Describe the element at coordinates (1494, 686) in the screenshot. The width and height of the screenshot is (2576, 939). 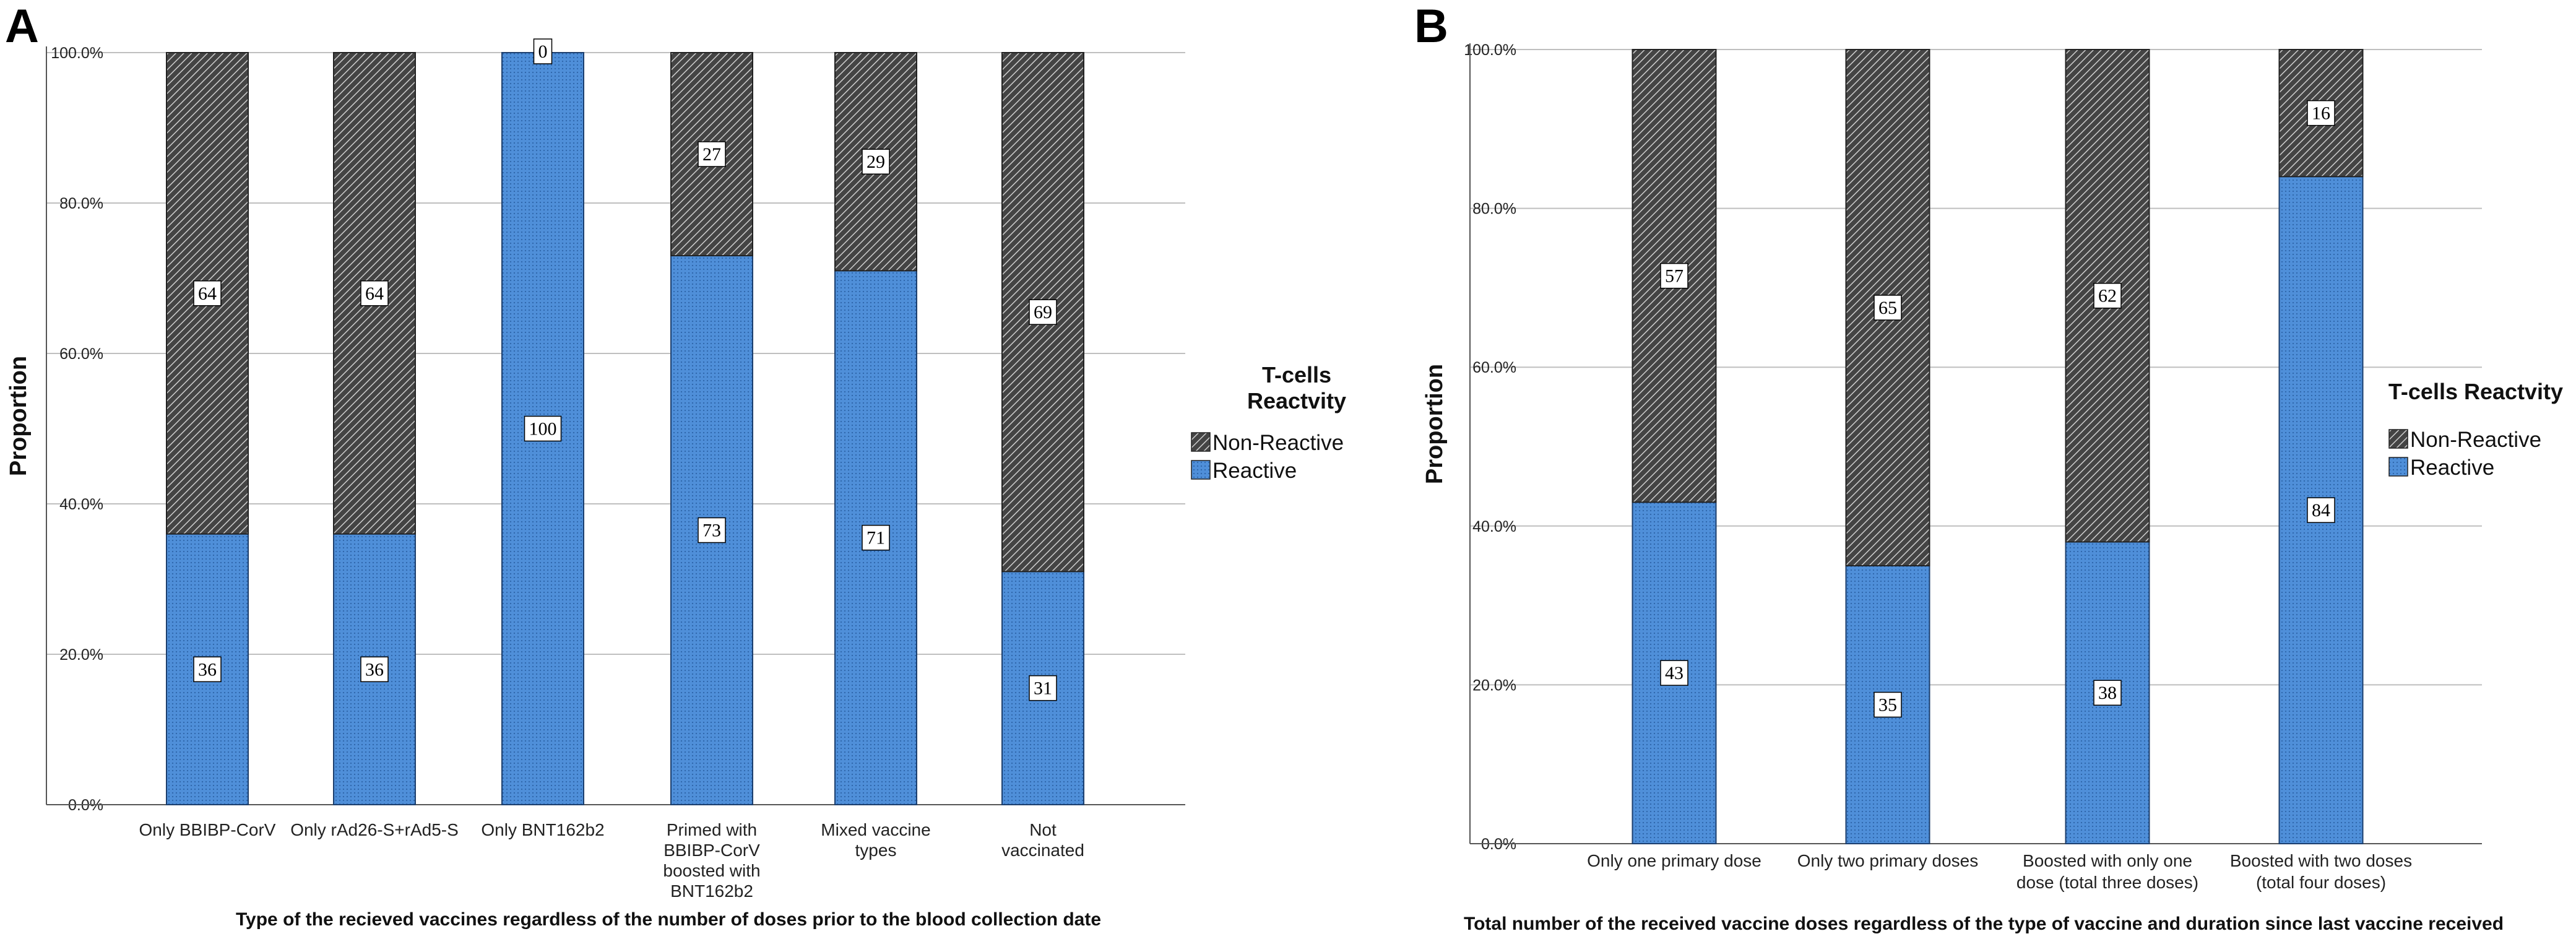
I see `panel-b-y-tick-label: 20.0%` at that location.